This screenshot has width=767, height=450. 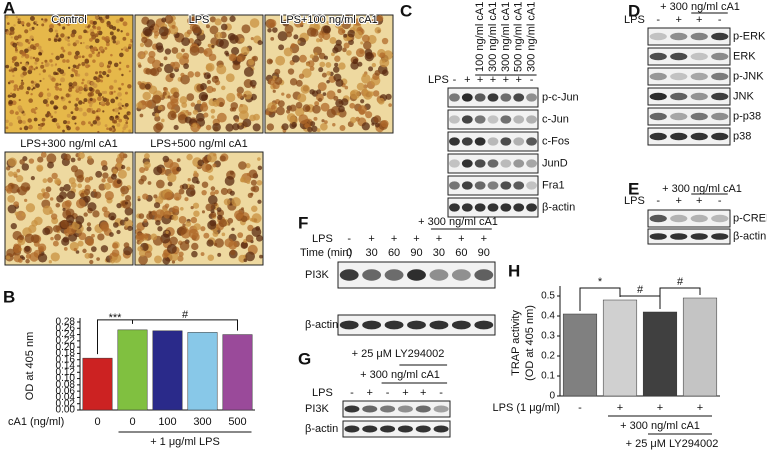 What do you see at coordinates (116, 318) in the screenshot?
I see `annotation: ***` at bounding box center [116, 318].